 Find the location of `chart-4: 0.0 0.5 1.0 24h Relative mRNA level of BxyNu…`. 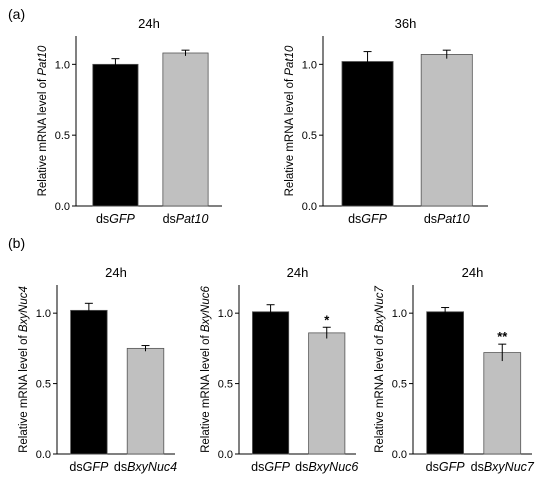

chart-4: 0.0 0.5 1.0 24h Relative mRNA level of BxyNu… is located at coordinates (279, 369).